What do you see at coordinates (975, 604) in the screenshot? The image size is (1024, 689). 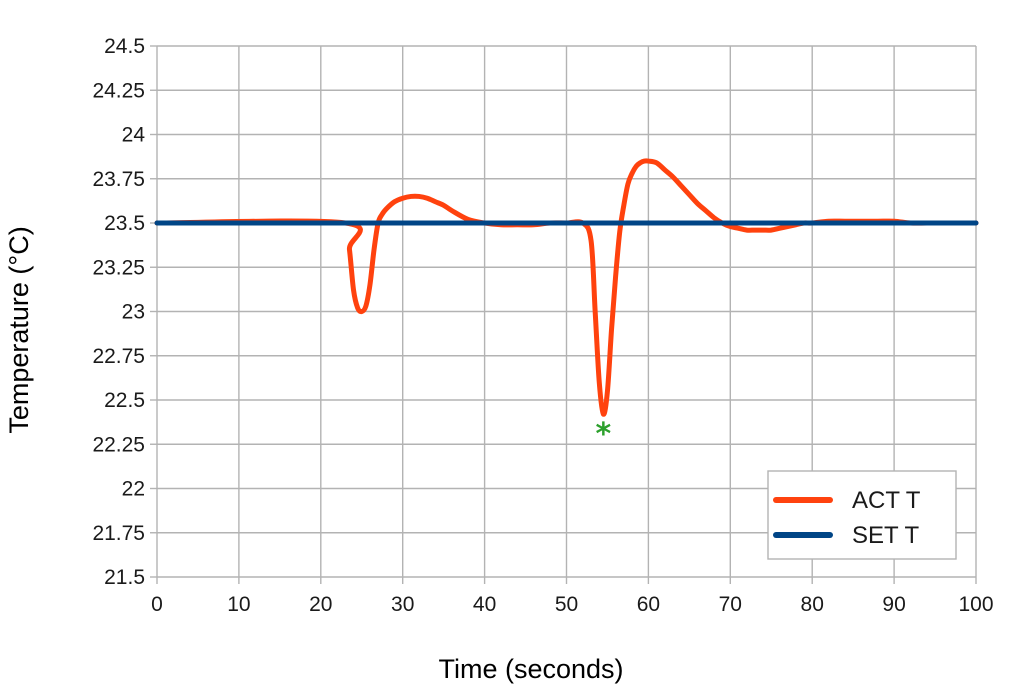 I see `x-tick-label: 100` at bounding box center [975, 604].